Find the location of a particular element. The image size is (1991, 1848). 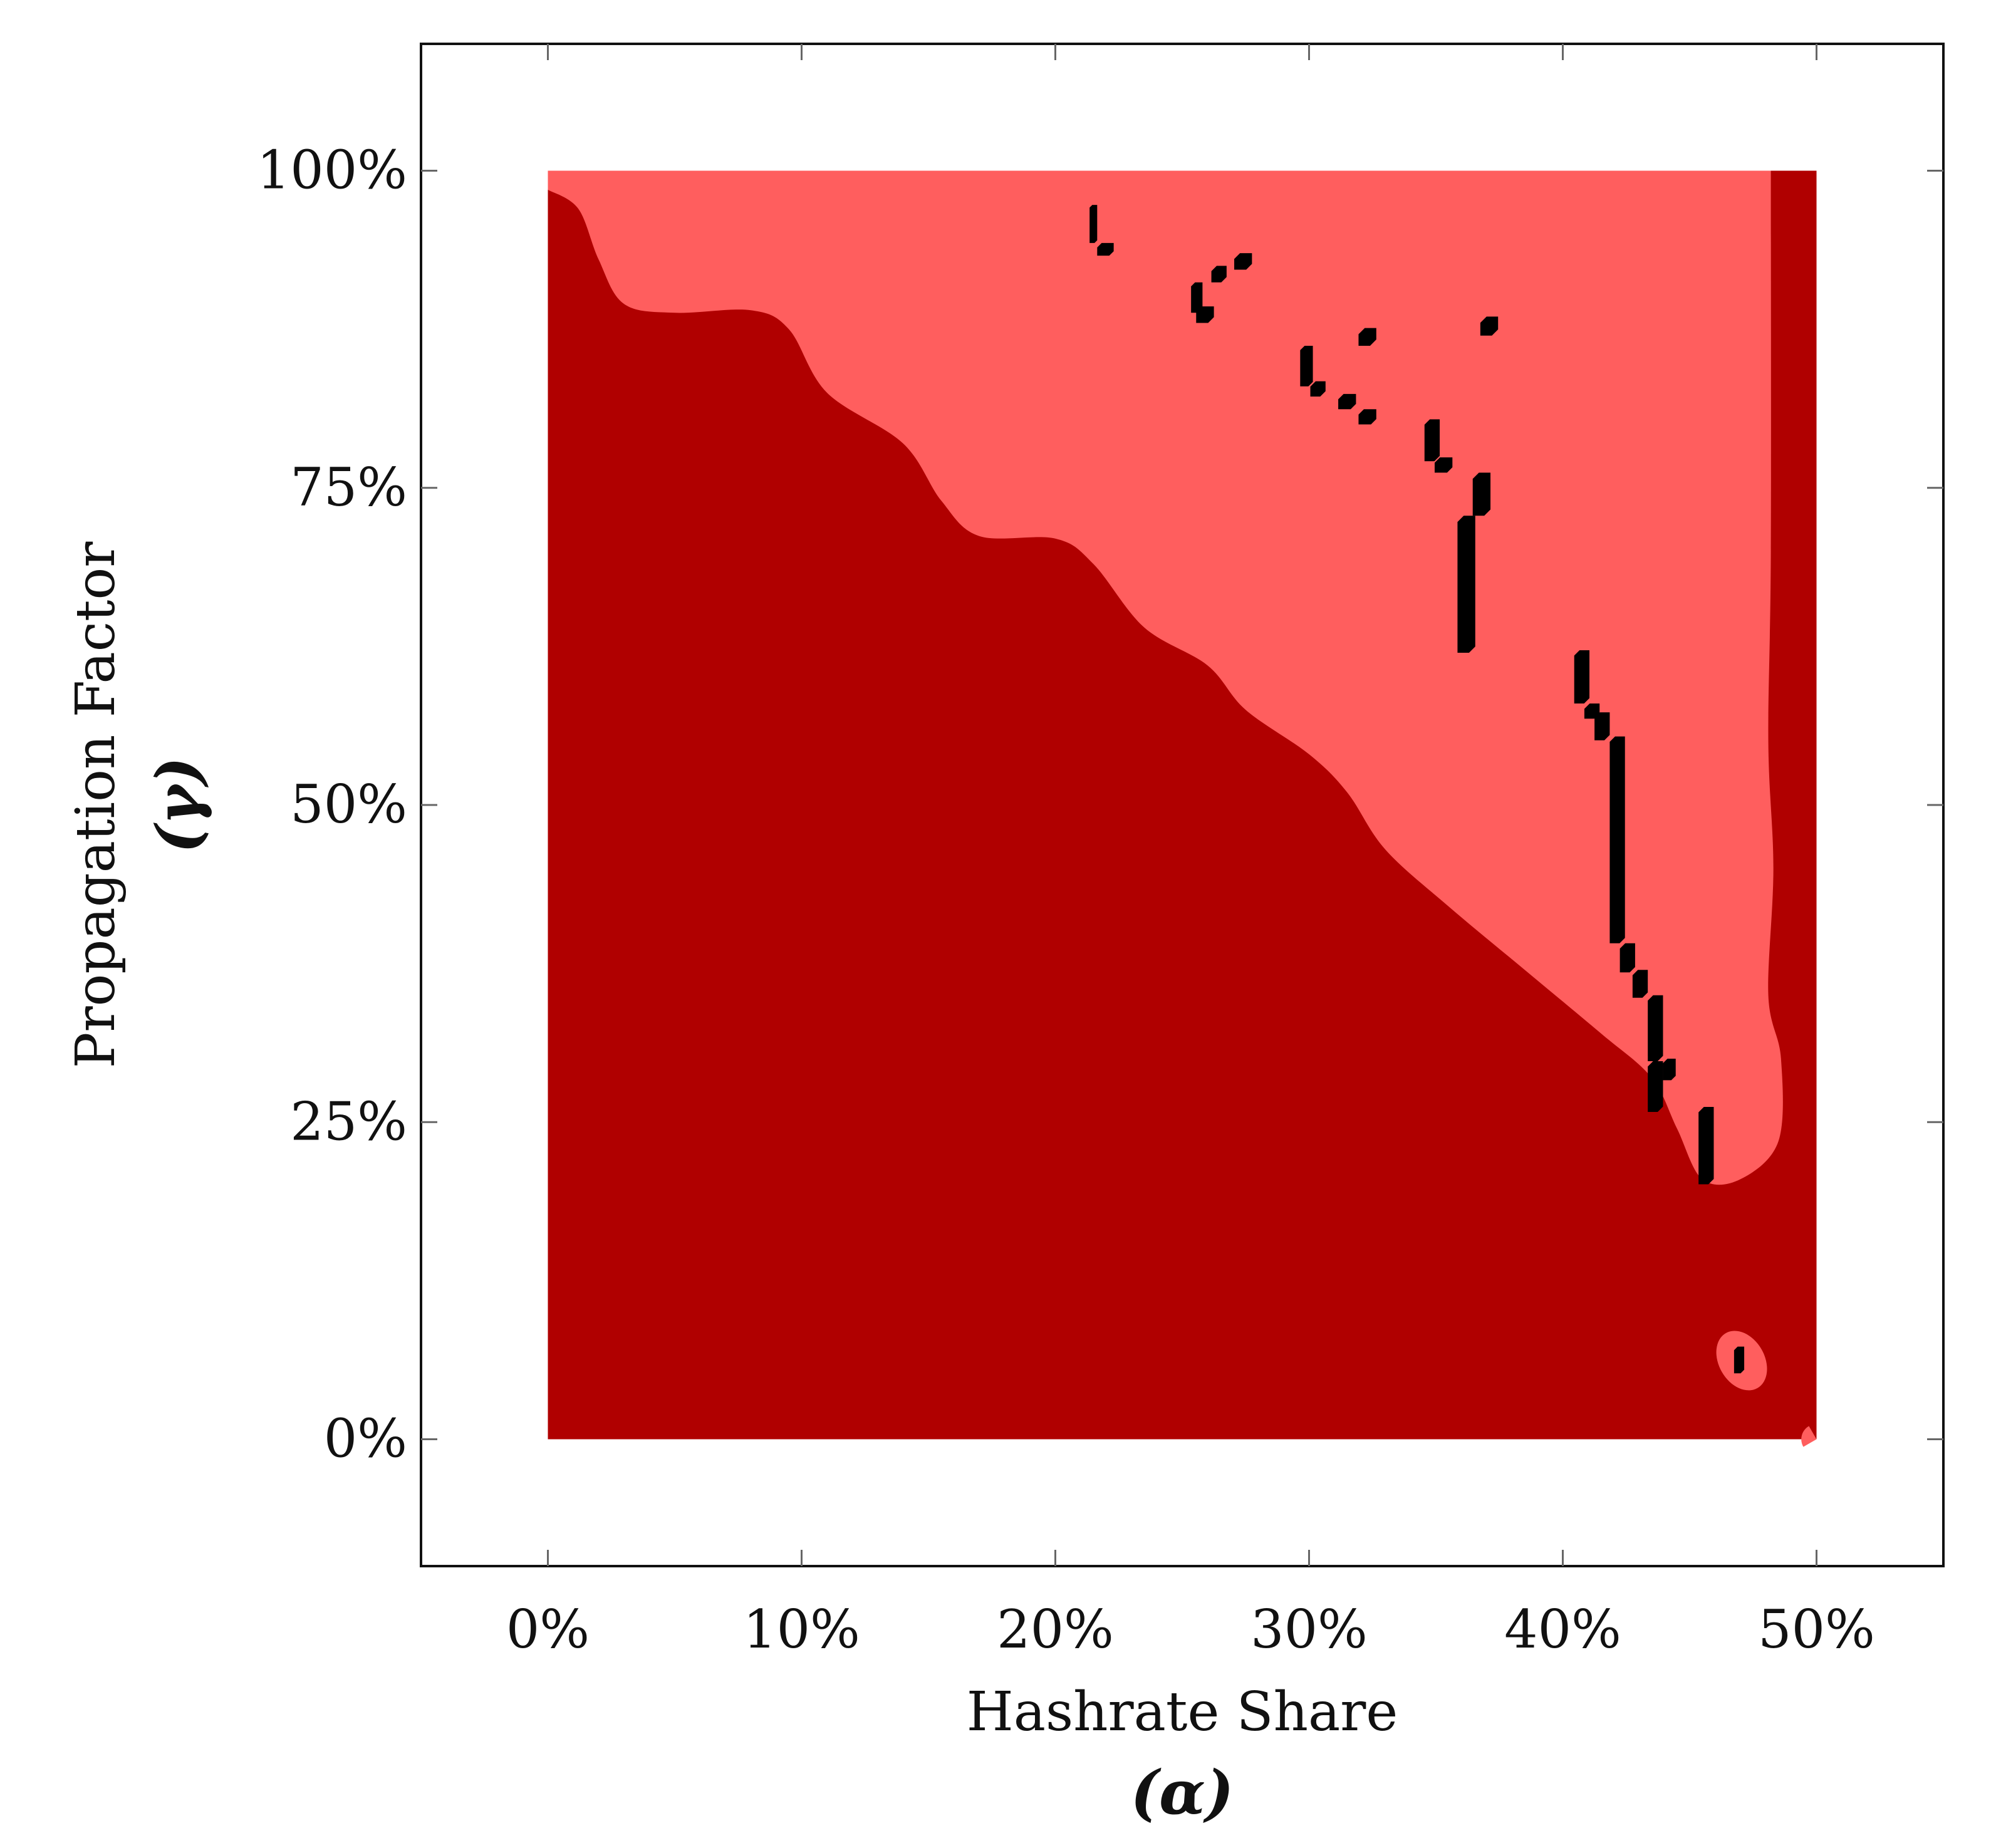

y-axis-symbol: (γ) is located at coordinates (178, 805).